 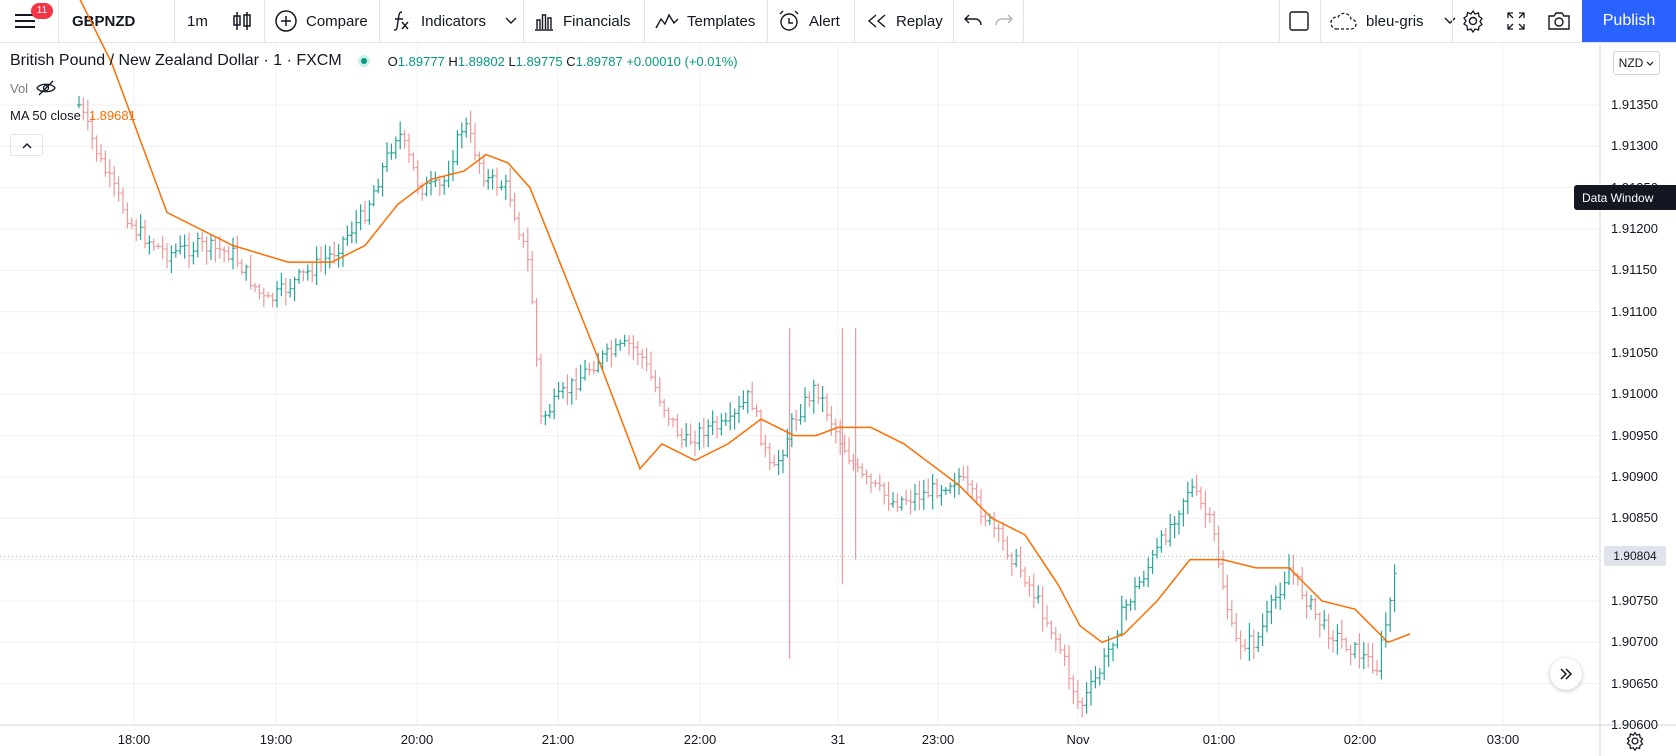 What do you see at coordinates (1634, 394) in the screenshot?
I see `price-tick-label: 1.91000` at bounding box center [1634, 394].